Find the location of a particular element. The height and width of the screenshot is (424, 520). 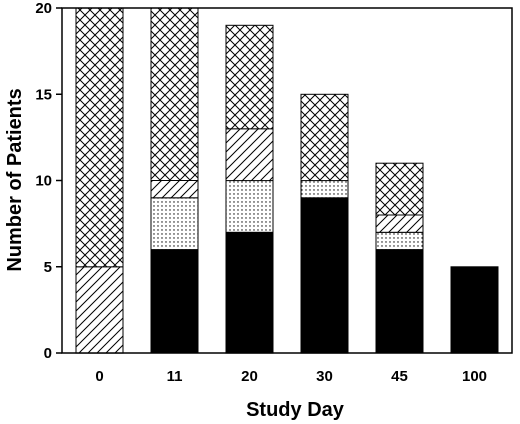

y-tick-label: 0 is located at coordinates (48, 353).